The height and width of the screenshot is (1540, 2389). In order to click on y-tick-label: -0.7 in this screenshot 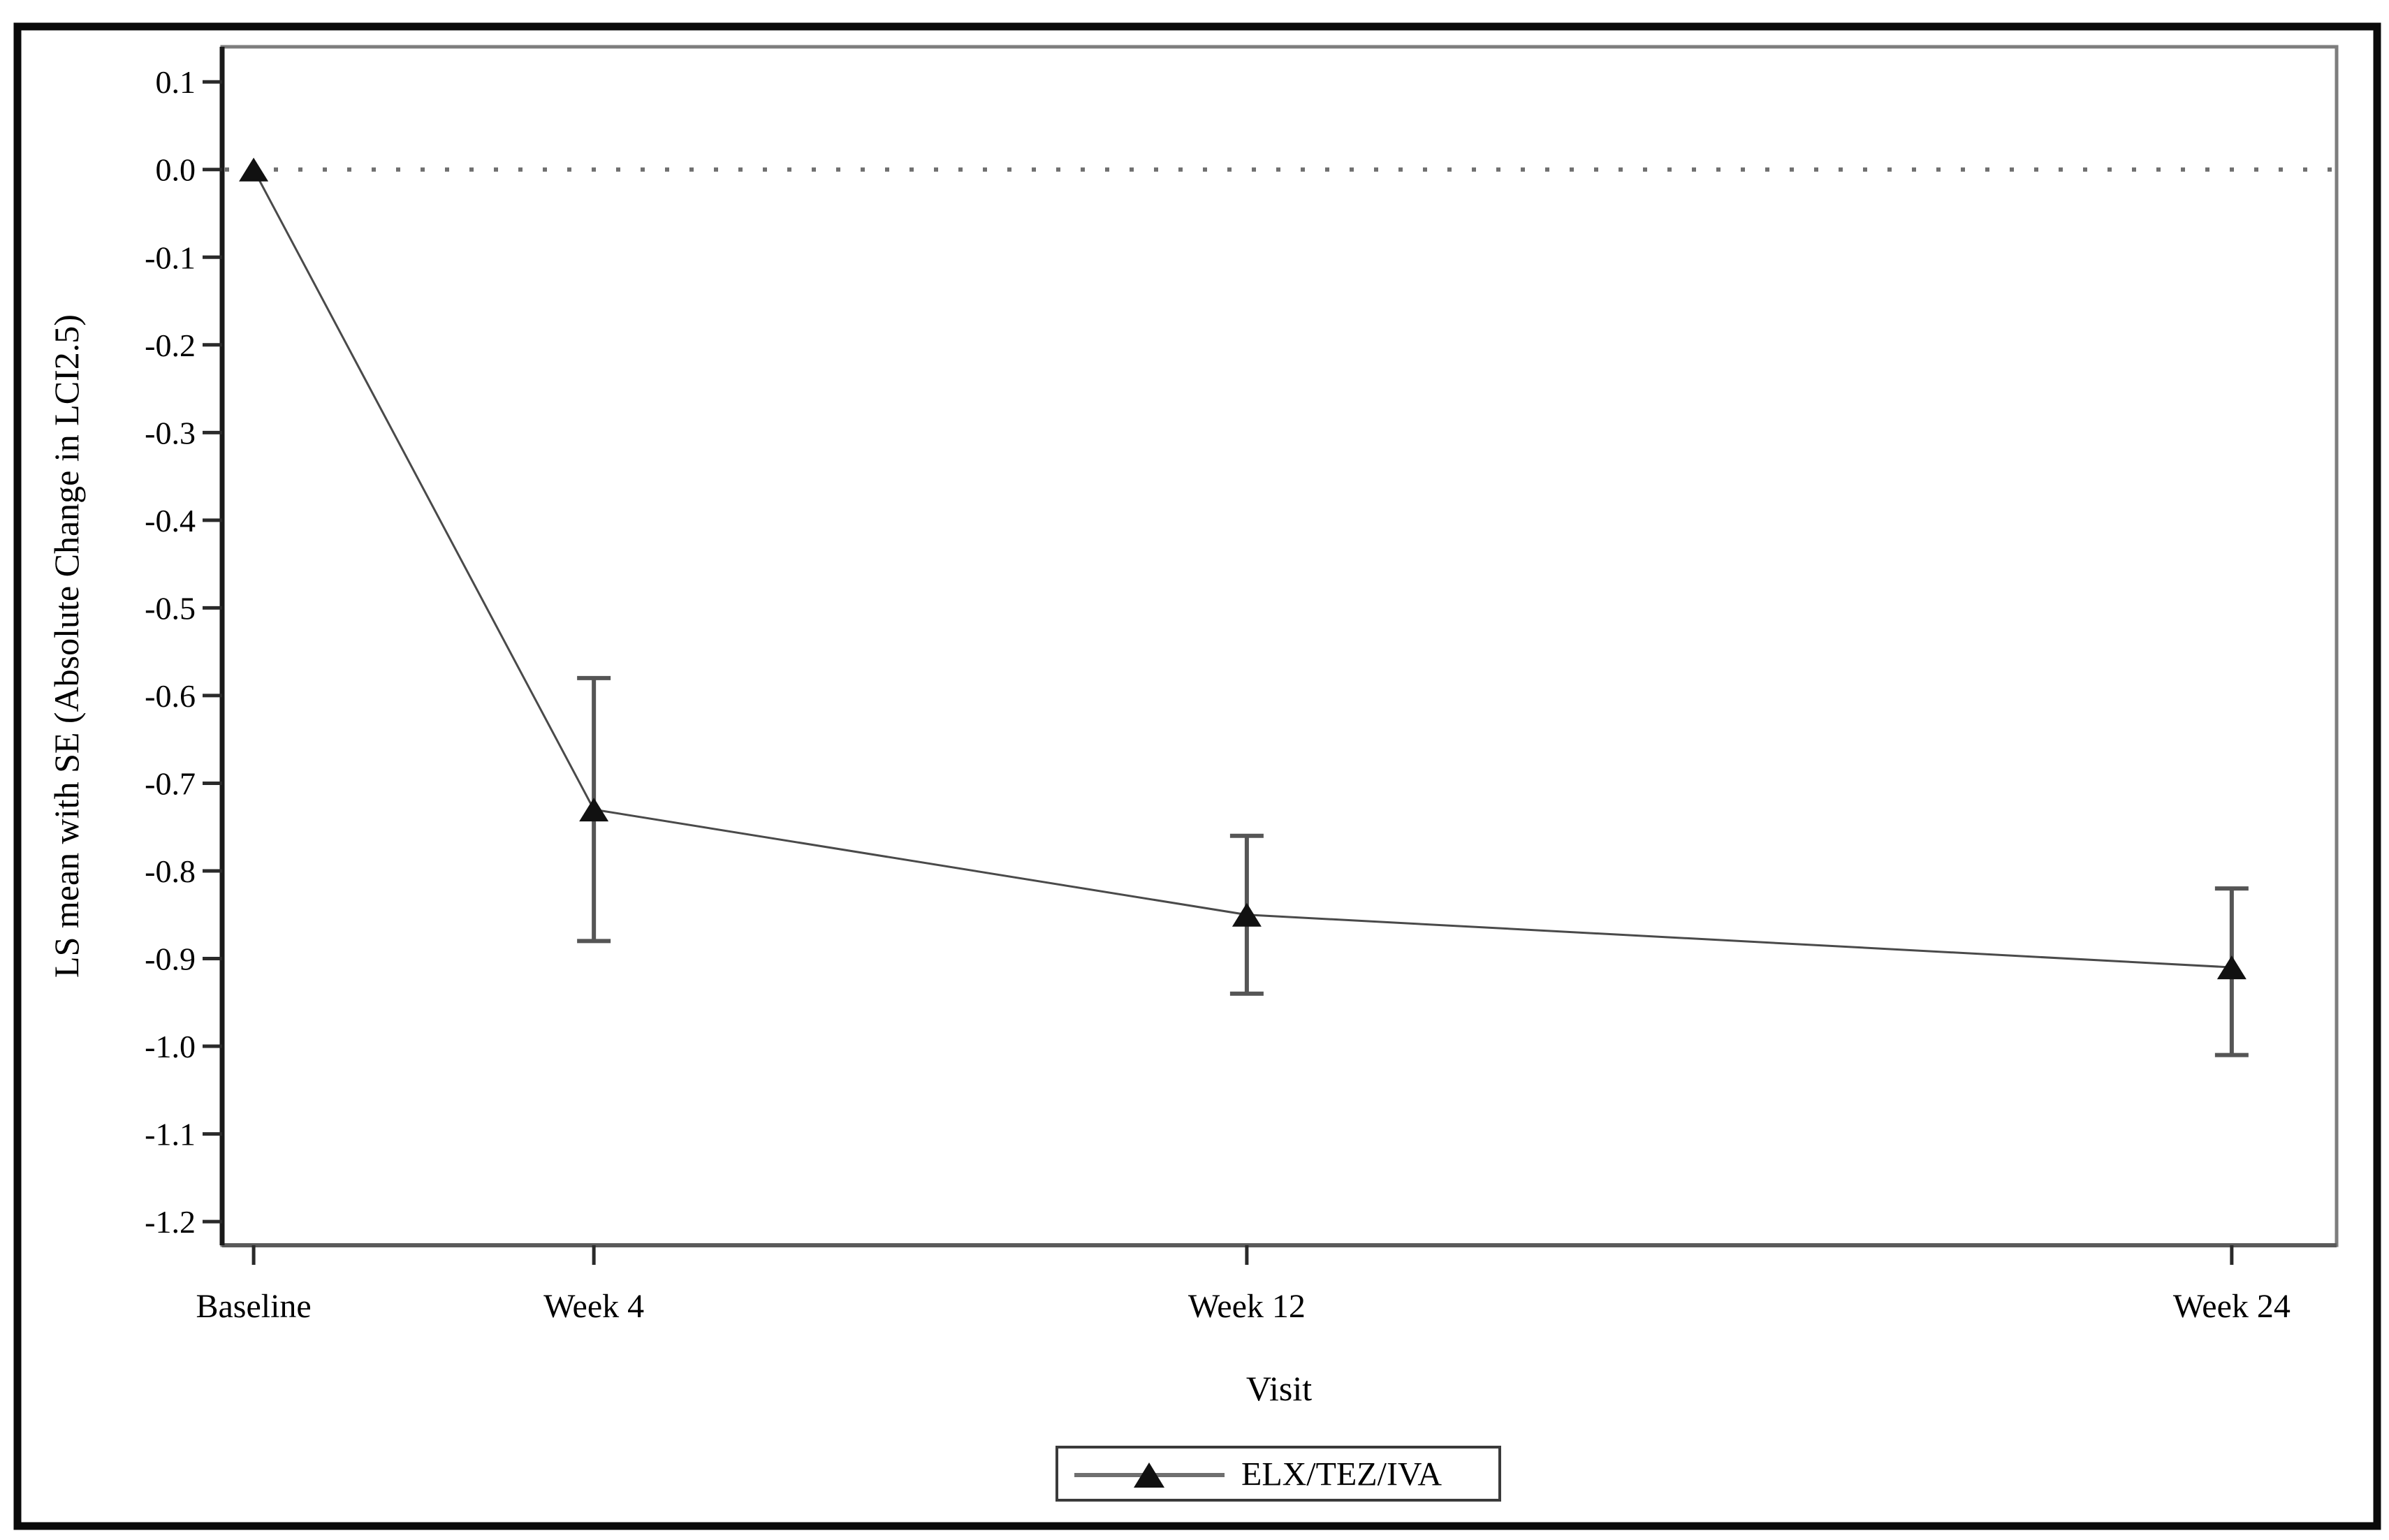, I will do `click(170, 783)`.